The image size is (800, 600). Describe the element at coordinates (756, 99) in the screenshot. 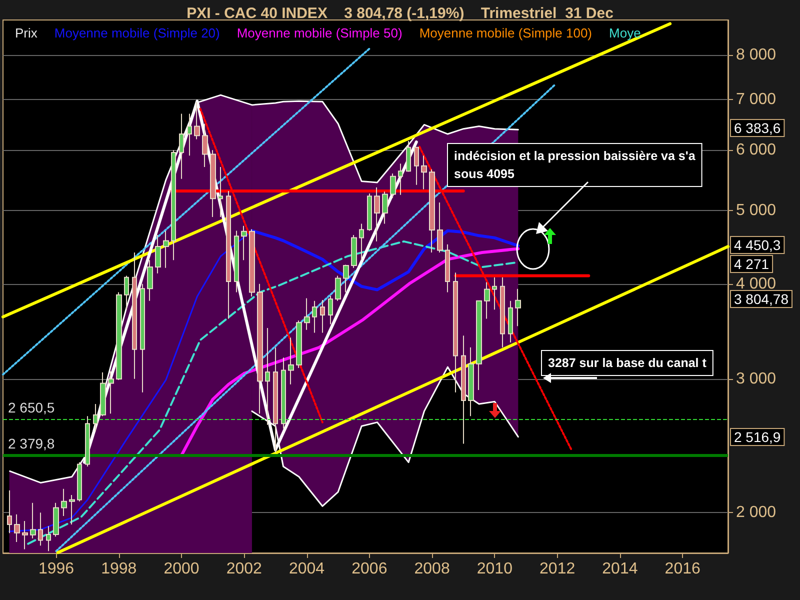

I see `y-tick-label: 7 000` at that location.